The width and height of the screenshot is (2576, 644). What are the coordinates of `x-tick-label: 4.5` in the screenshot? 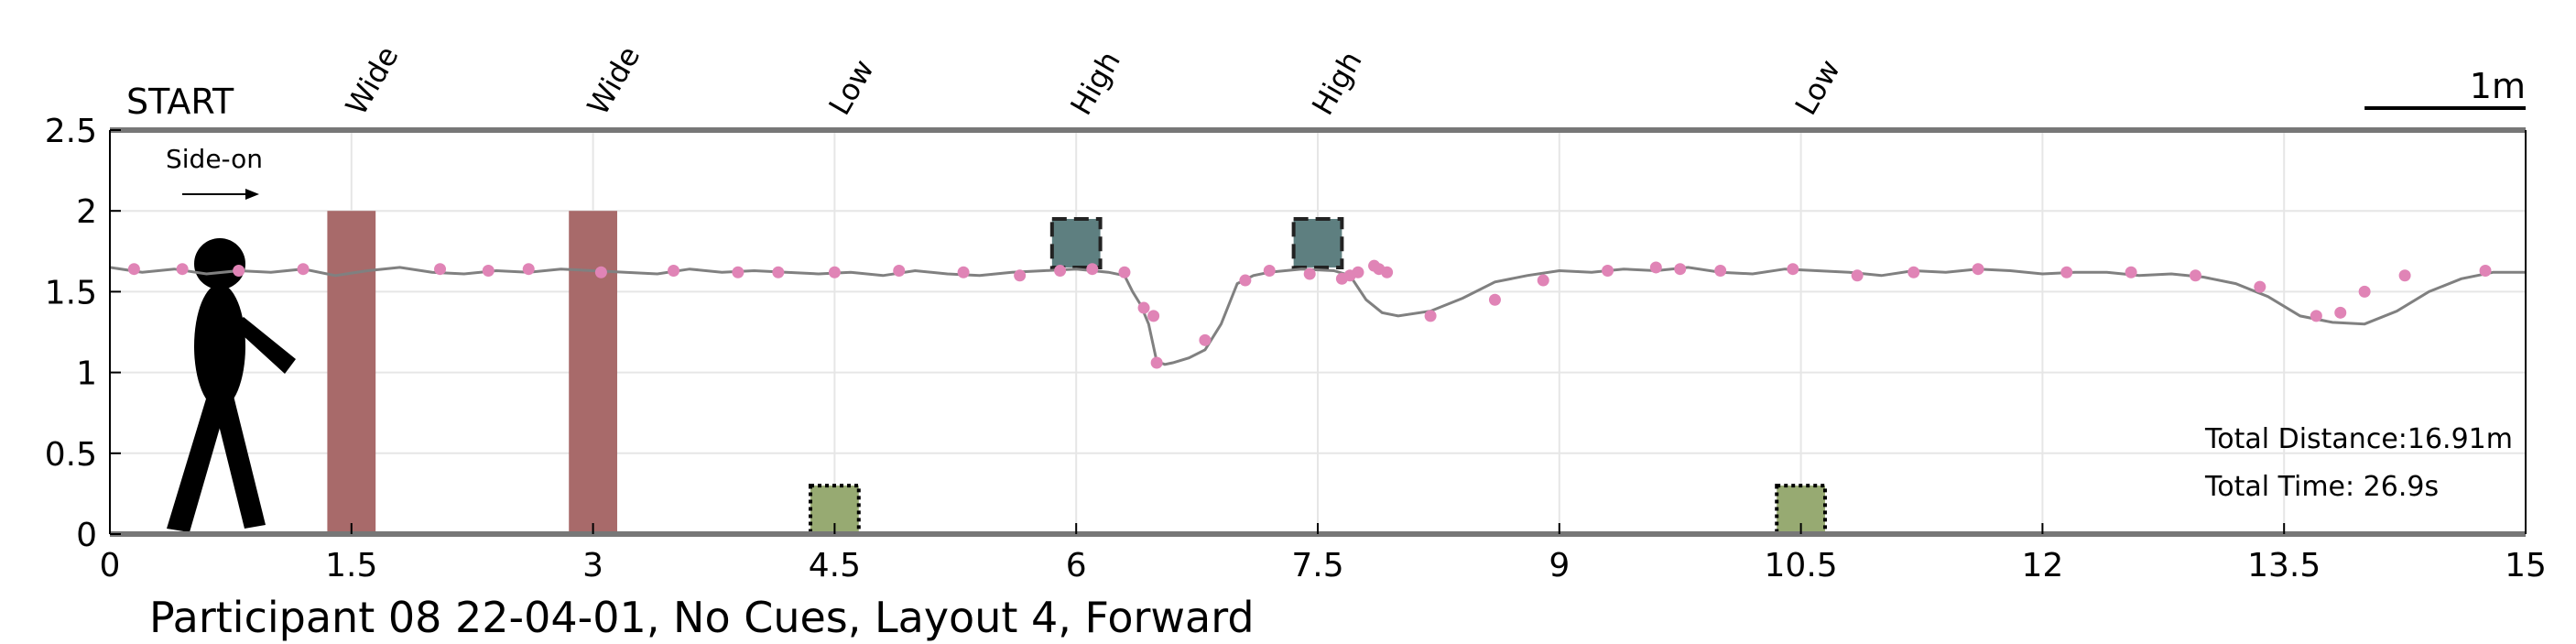 It's located at (835, 566).